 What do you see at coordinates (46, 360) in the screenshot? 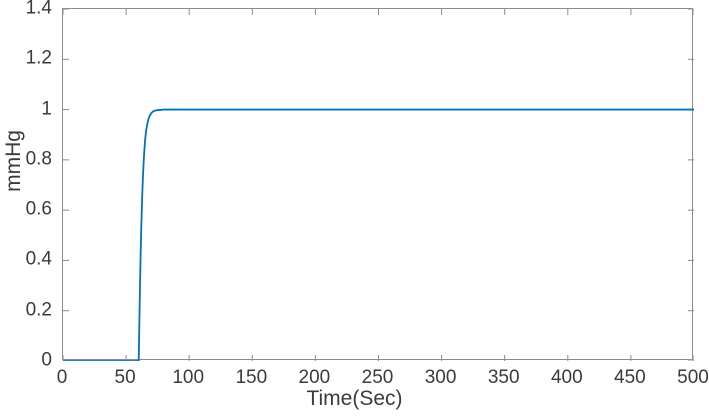
I see `y-tick-label: 0` at bounding box center [46, 360].